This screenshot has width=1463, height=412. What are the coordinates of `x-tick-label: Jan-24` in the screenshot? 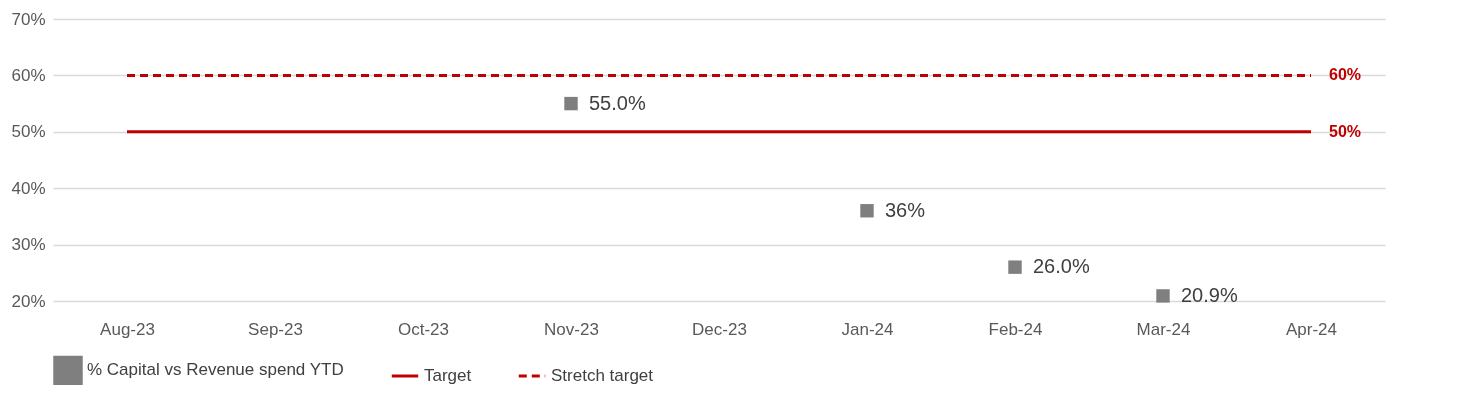 It's located at (867, 329).